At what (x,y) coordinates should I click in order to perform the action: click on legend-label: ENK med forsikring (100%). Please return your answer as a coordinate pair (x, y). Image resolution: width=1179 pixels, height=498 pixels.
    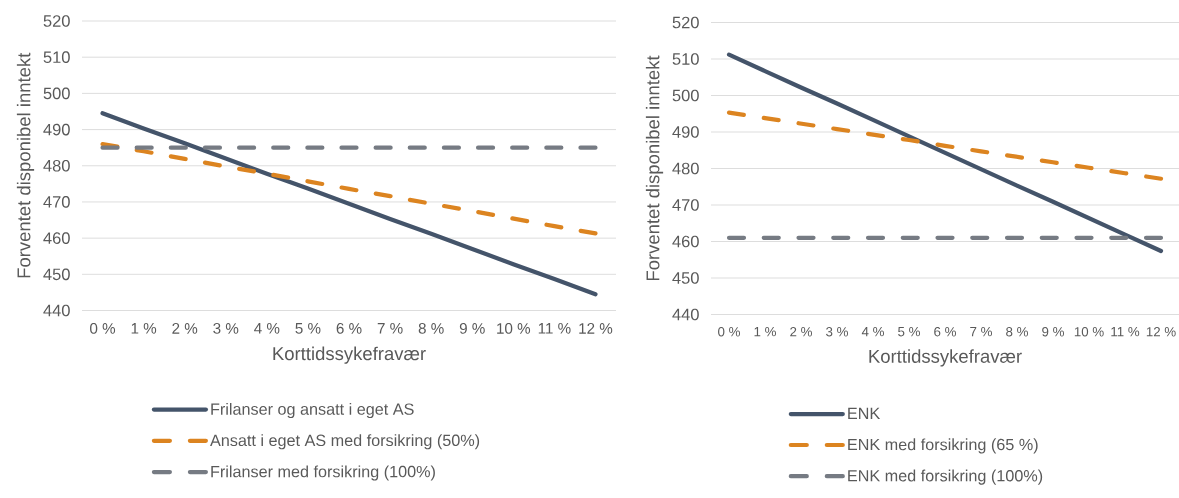
    Looking at the image, I should click on (945, 477).